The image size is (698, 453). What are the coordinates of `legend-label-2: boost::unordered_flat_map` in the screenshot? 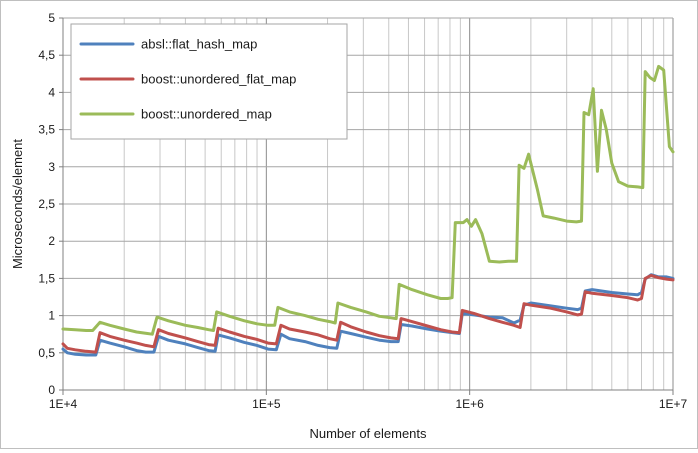 It's located at (218, 79).